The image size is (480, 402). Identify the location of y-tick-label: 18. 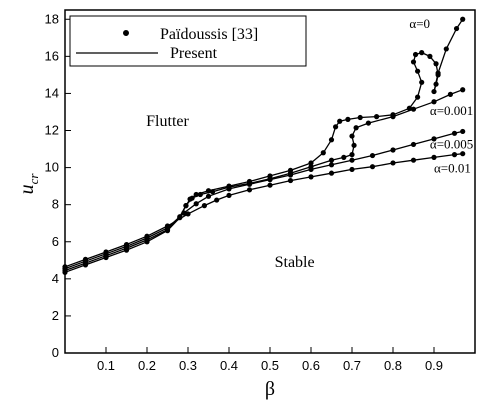
(52, 18).